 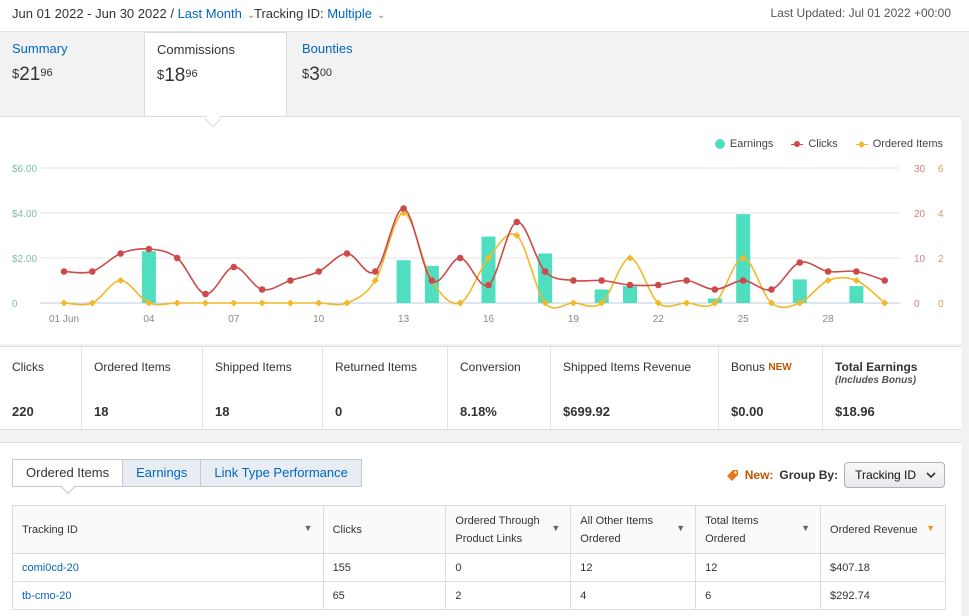 What do you see at coordinates (281, 473) in the screenshot?
I see `tab-link-type-performance: Link Type Performance` at bounding box center [281, 473].